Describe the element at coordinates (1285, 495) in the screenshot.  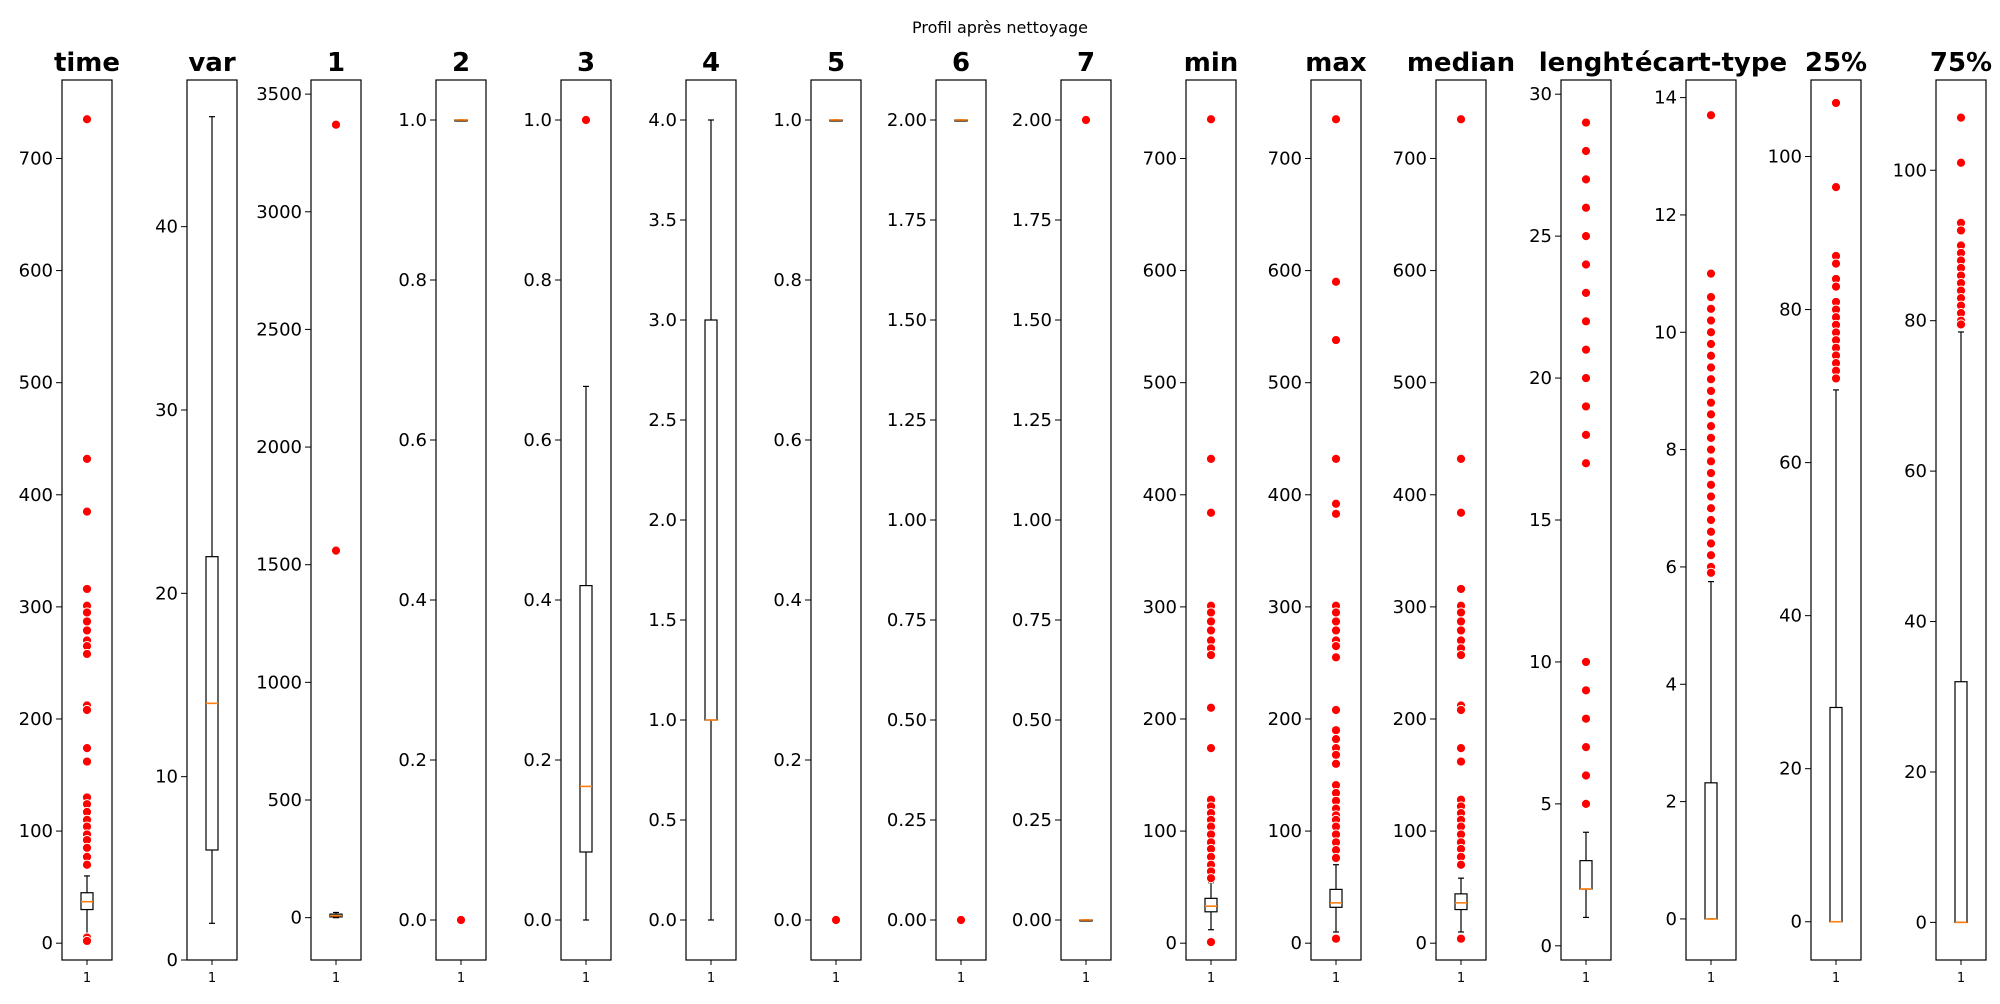
I see `y-tick-label: 400` at that location.